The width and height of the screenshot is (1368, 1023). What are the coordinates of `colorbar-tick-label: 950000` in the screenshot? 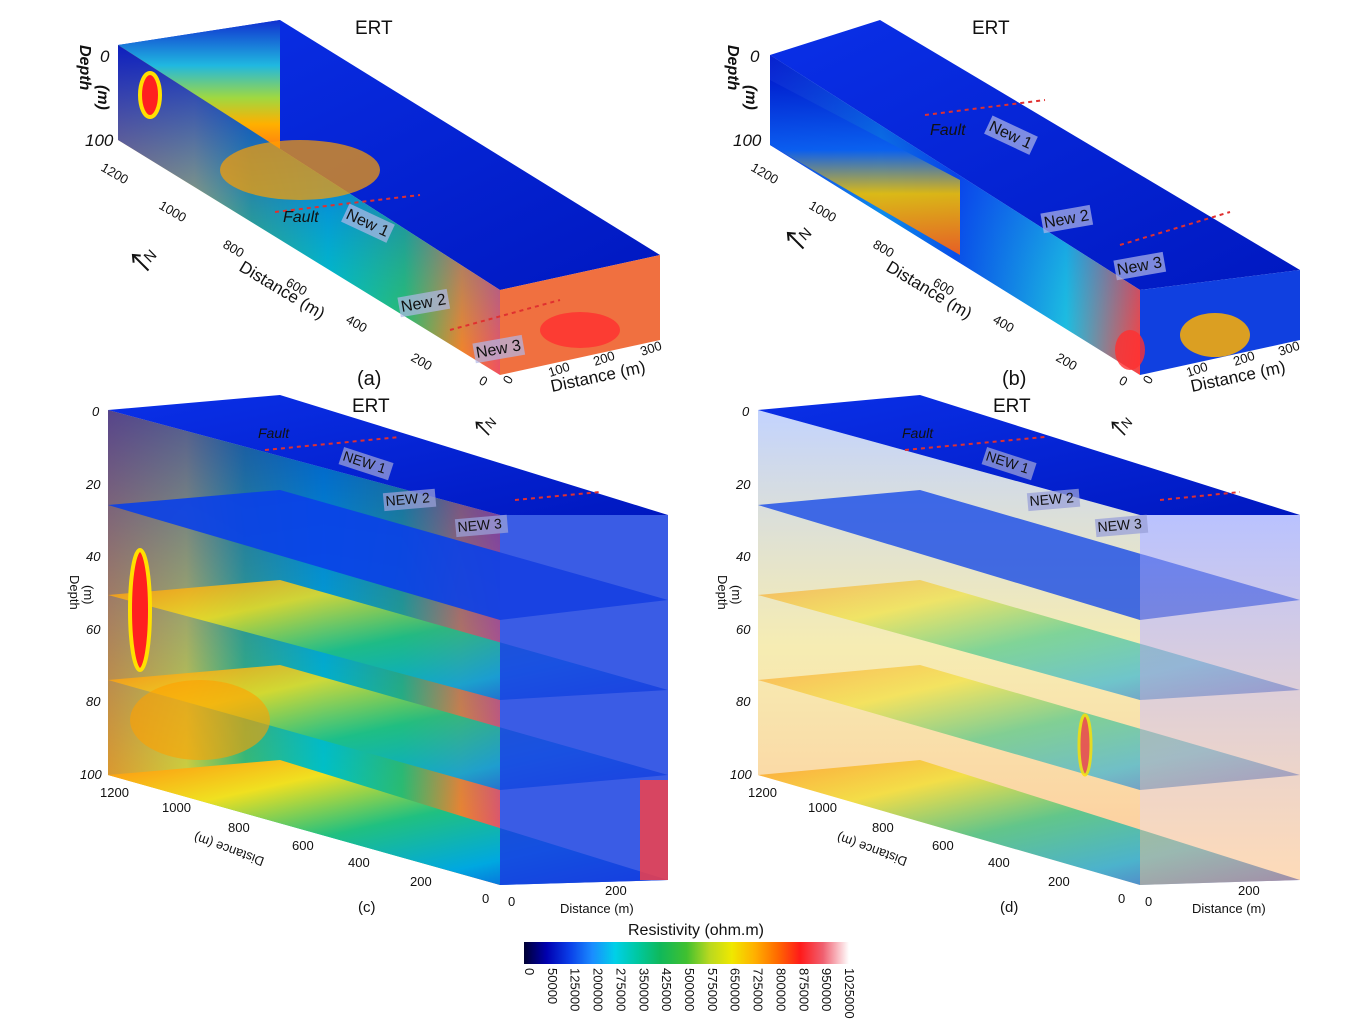 It's located at (826, 989).